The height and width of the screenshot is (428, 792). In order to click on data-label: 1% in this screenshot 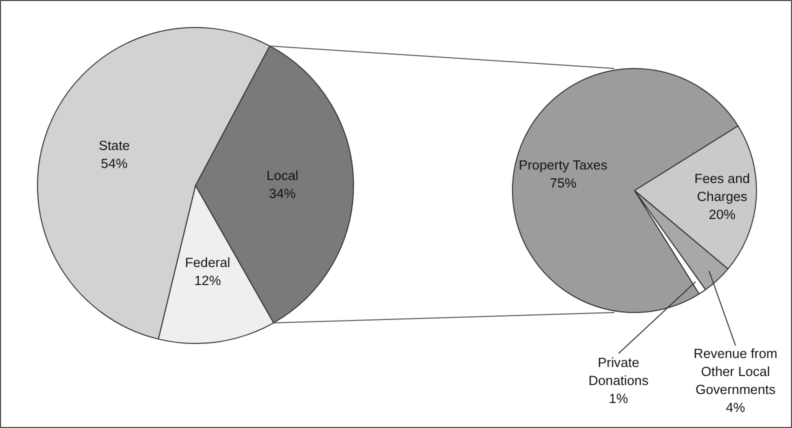, I will do `click(618, 398)`.